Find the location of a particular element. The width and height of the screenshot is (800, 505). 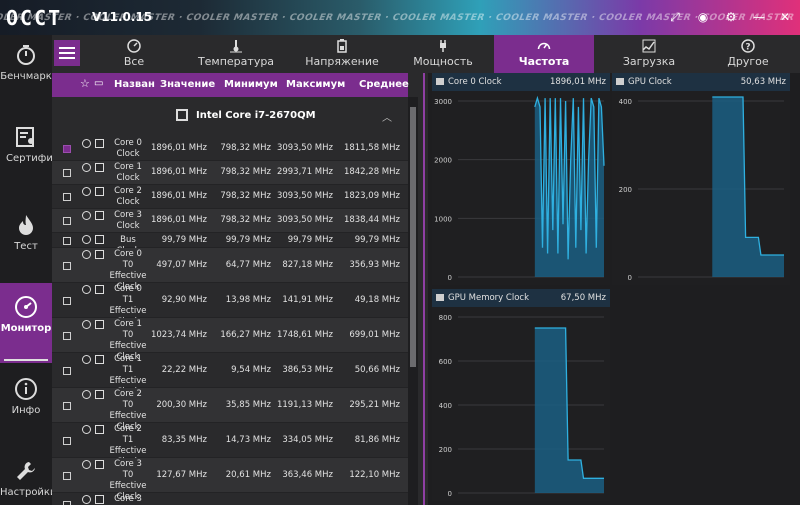

cell-value: 83,35 MHz is located at coordinates (184, 440).